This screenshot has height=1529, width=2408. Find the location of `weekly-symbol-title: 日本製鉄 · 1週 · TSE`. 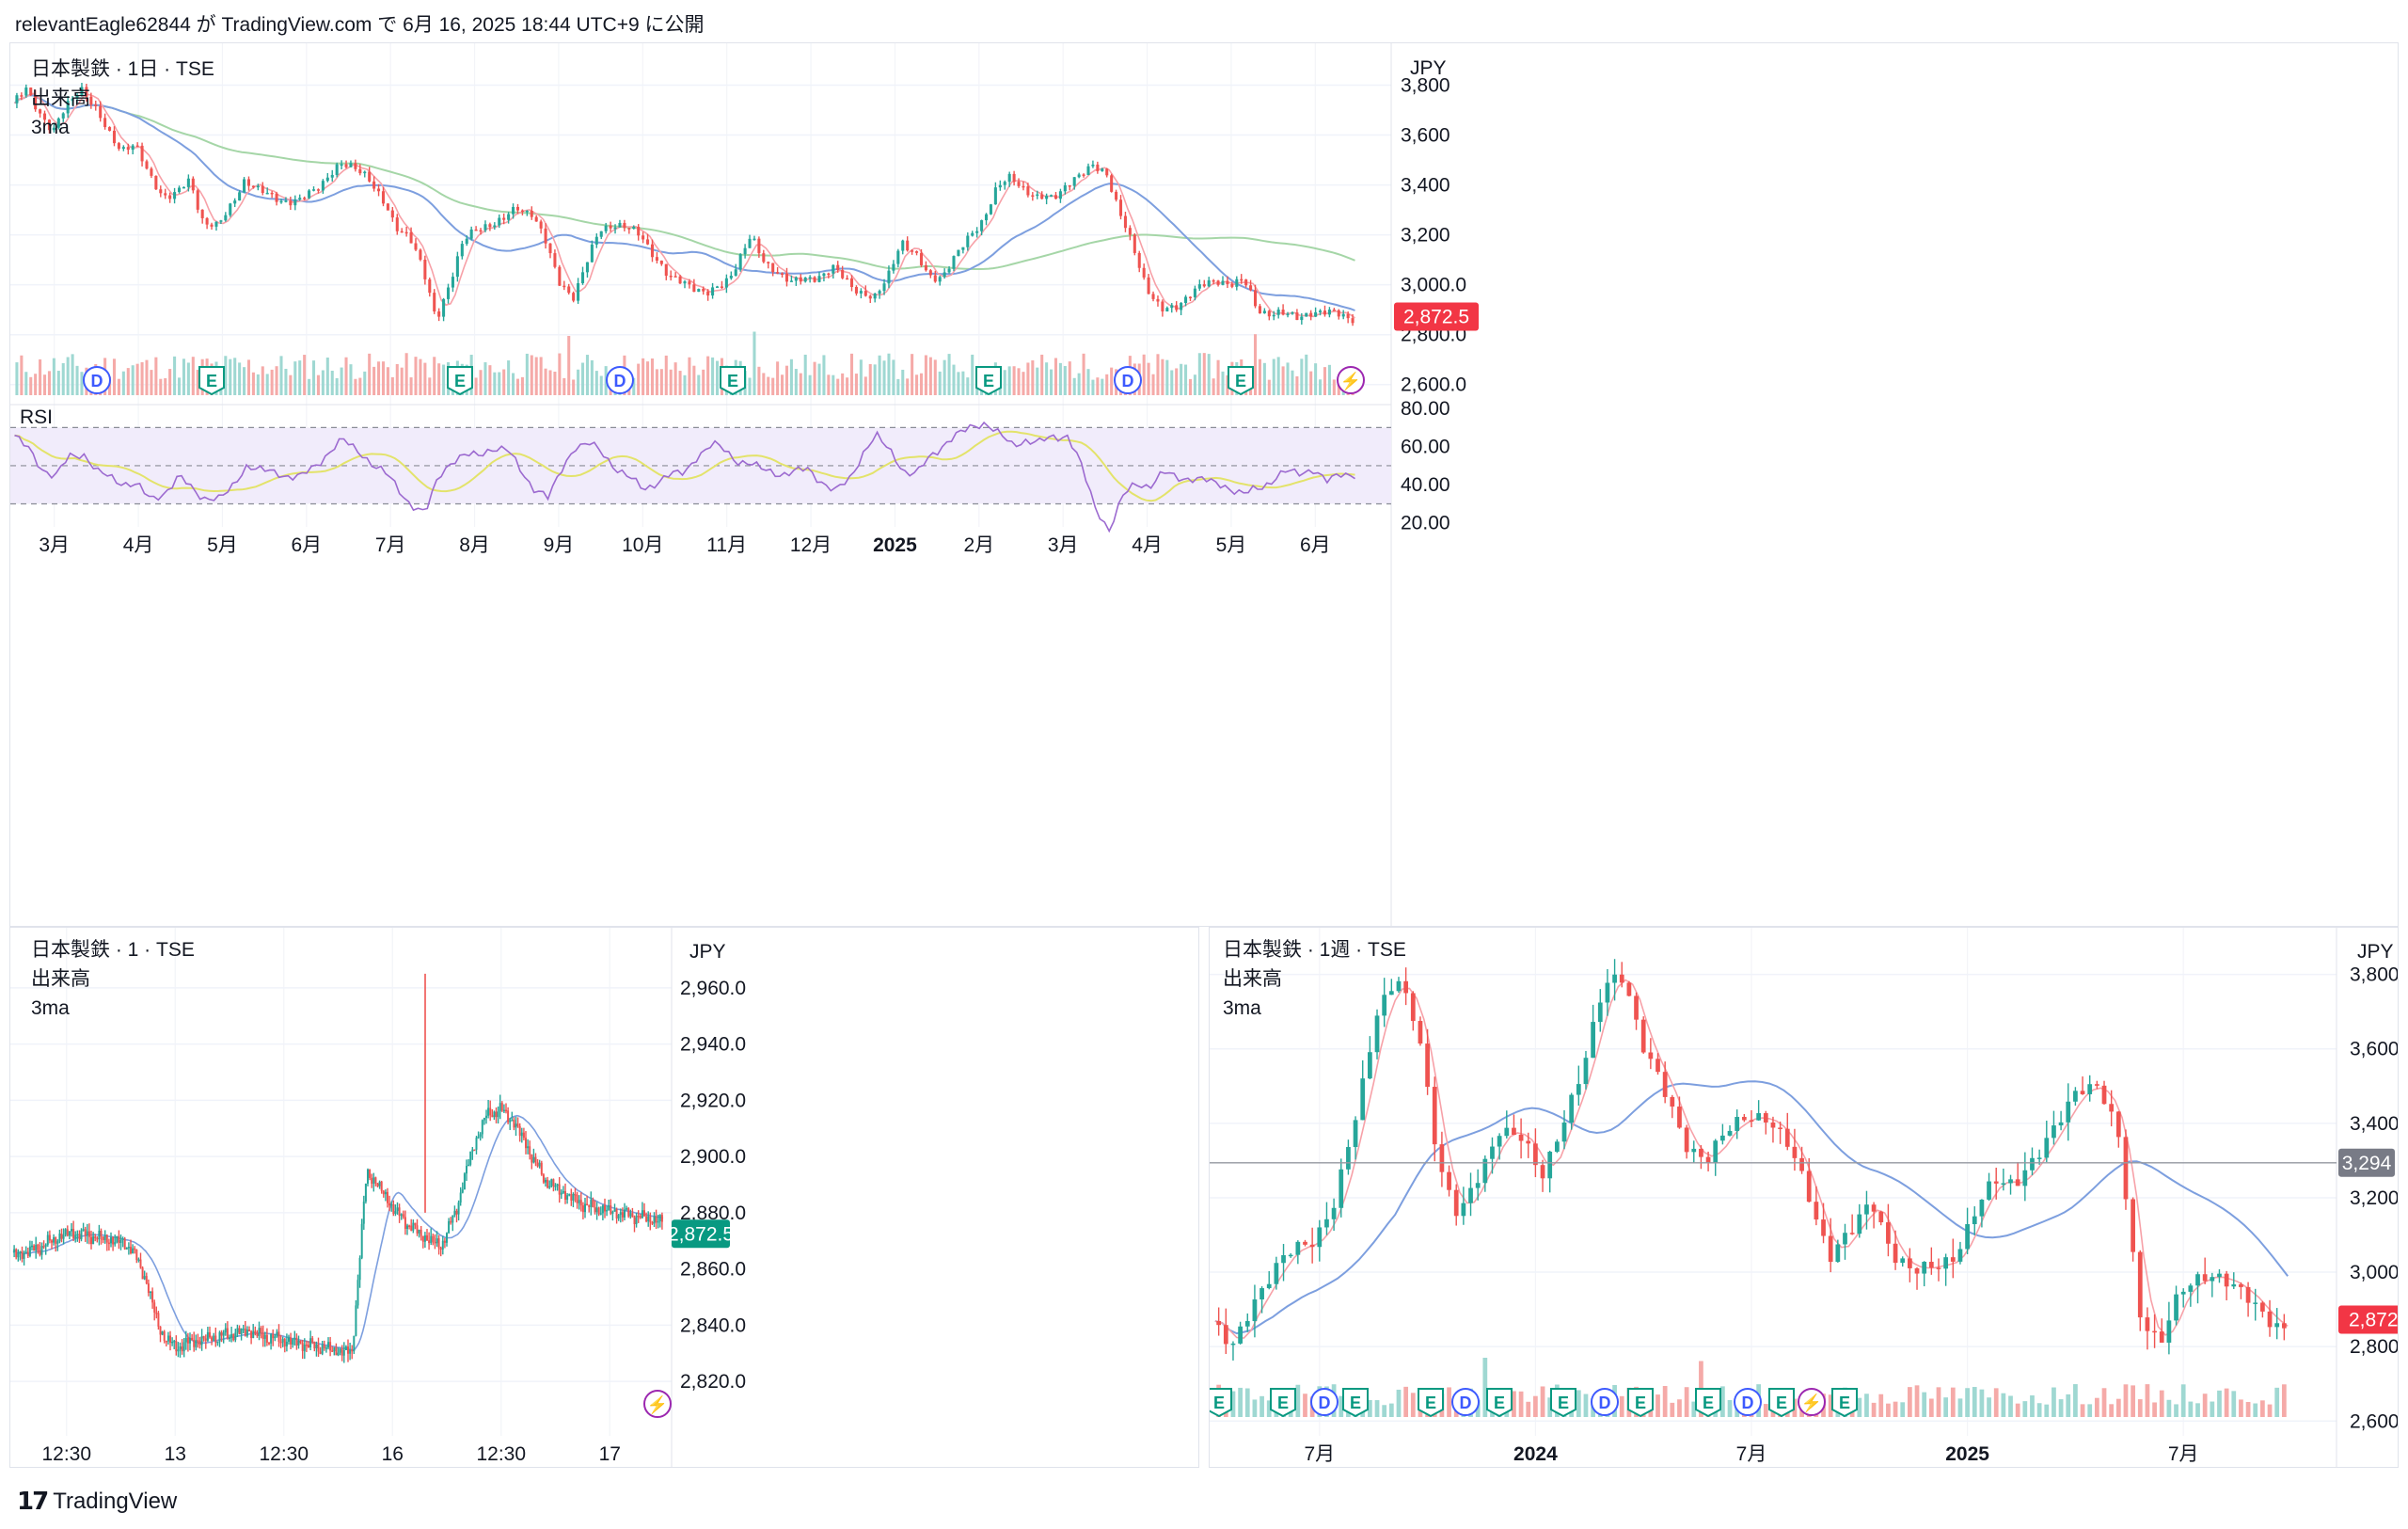

weekly-symbol-title: 日本製鉄 · 1週 · TSE is located at coordinates (1315, 950).